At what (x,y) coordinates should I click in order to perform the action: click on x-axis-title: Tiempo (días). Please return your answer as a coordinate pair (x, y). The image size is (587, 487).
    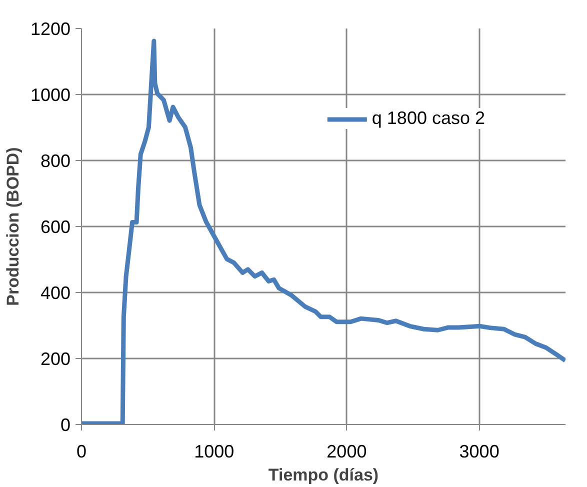
    Looking at the image, I should click on (323, 475).